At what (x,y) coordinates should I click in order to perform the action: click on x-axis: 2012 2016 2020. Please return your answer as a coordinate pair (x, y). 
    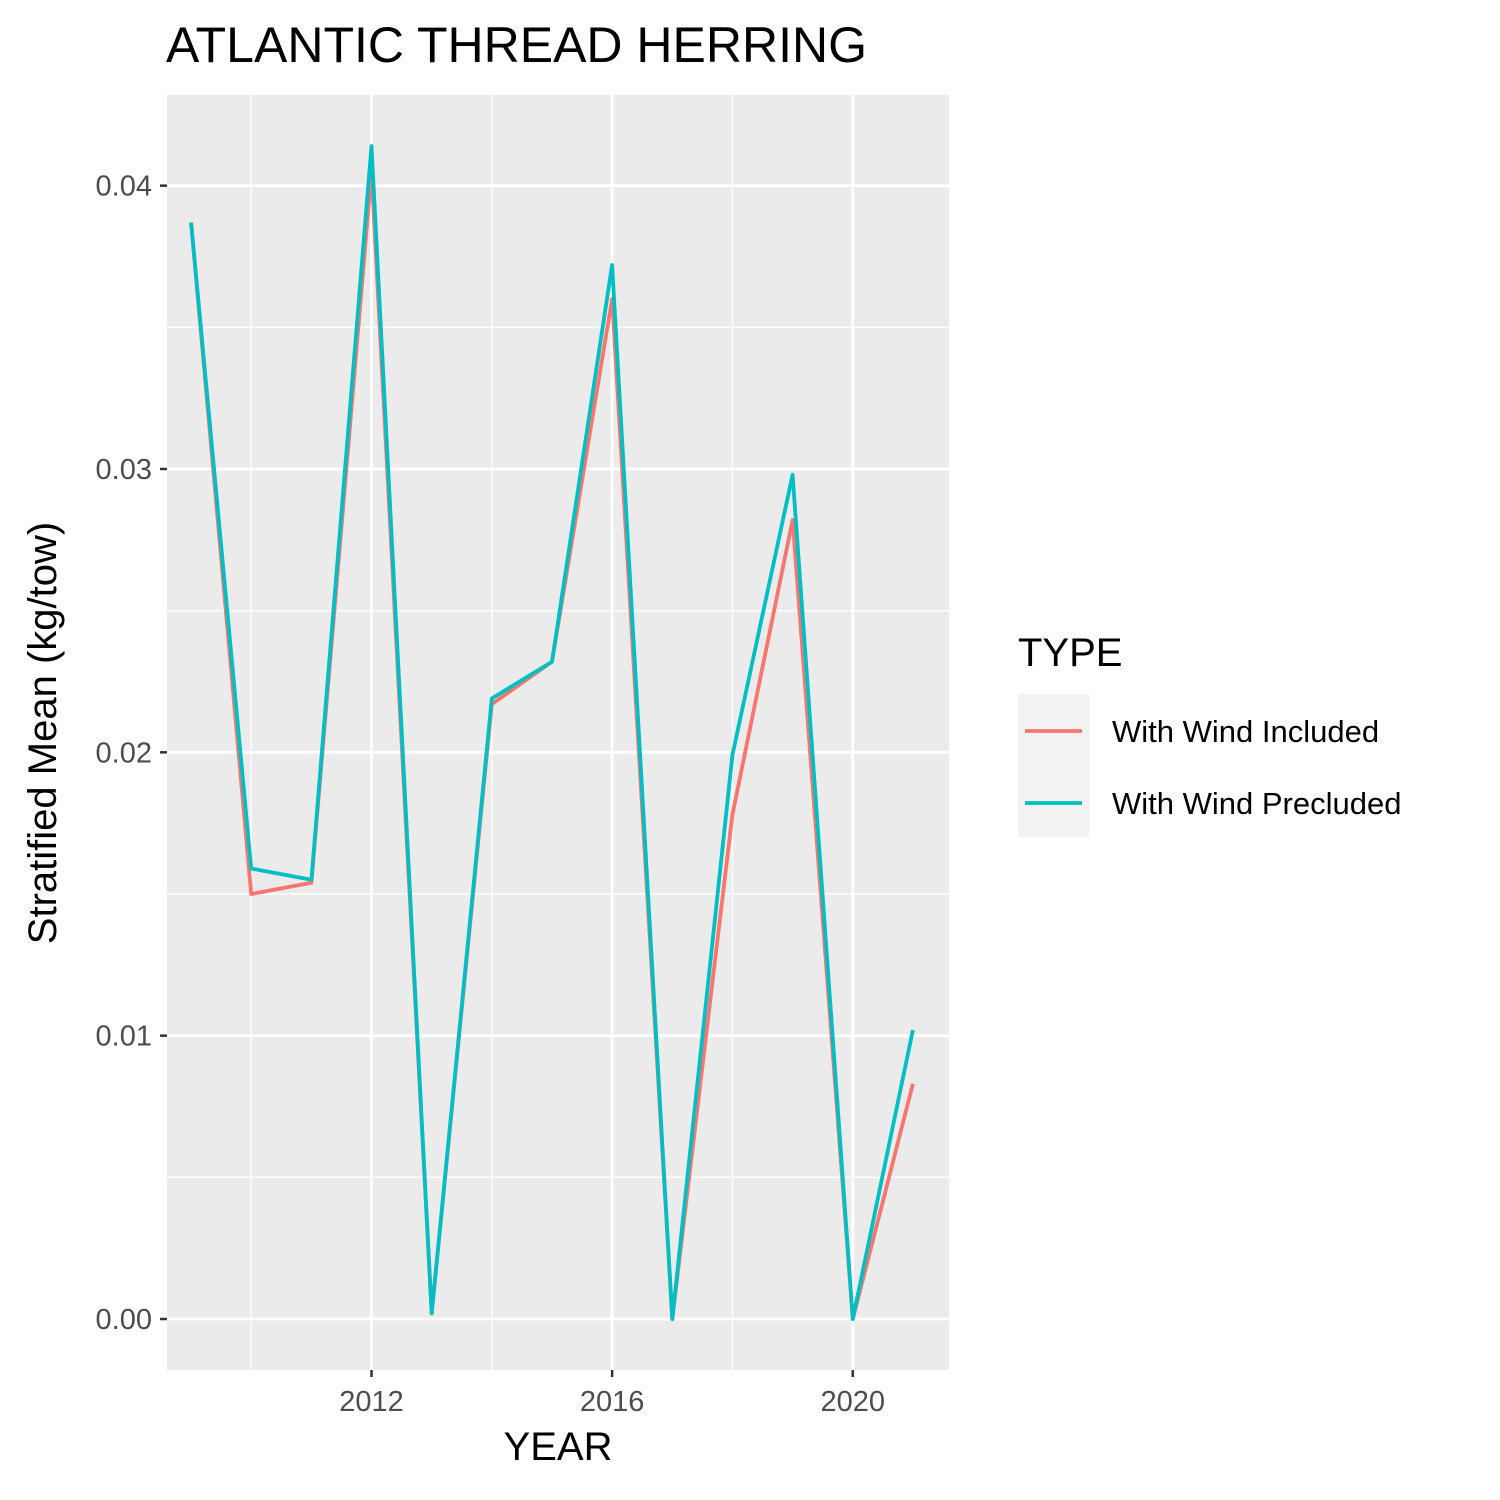
    Looking at the image, I should click on (612, 1394).